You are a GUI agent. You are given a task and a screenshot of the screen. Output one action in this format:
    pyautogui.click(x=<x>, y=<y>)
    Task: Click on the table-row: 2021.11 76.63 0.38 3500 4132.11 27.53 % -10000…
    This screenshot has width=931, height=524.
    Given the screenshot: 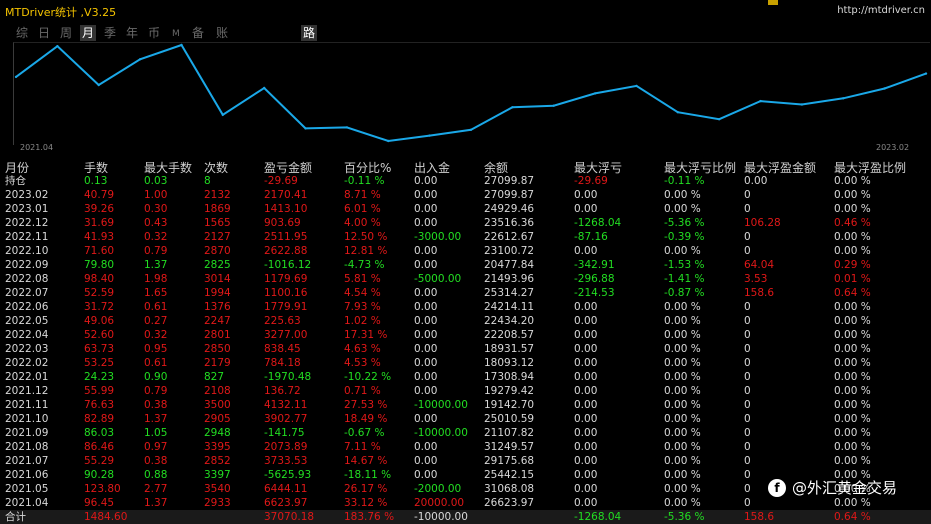 What is the action you would take?
    pyautogui.click(x=465, y=405)
    